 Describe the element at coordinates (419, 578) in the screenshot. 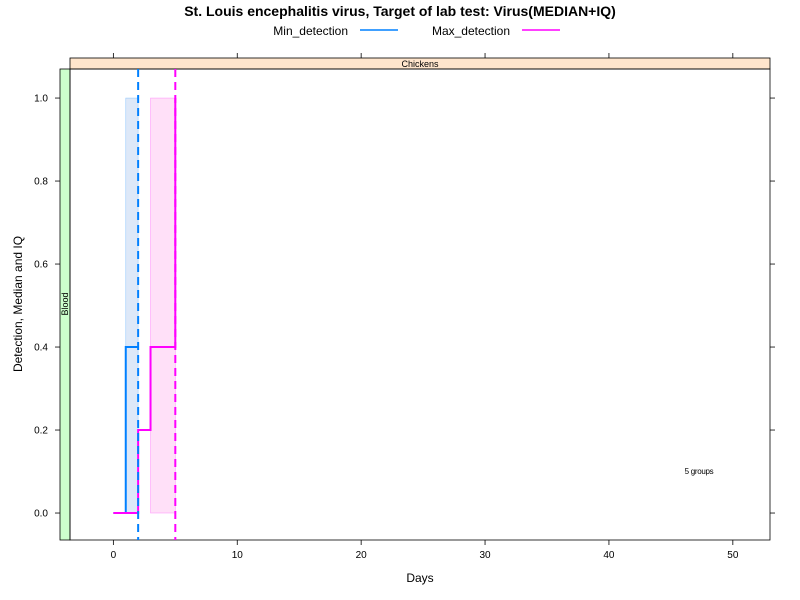

I see `x-axis-label: Days` at that location.